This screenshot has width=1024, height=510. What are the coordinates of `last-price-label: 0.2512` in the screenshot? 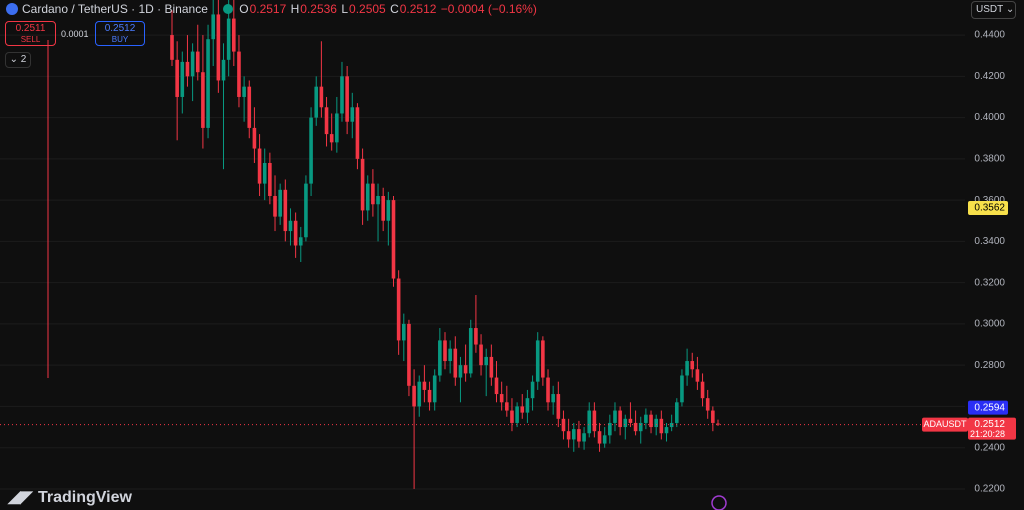 It's located at (989, 424).